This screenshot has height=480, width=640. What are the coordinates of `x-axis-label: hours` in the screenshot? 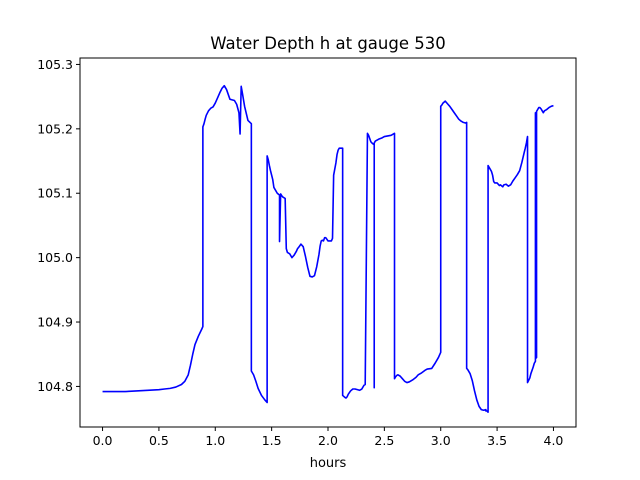 It's located at (328, 463).